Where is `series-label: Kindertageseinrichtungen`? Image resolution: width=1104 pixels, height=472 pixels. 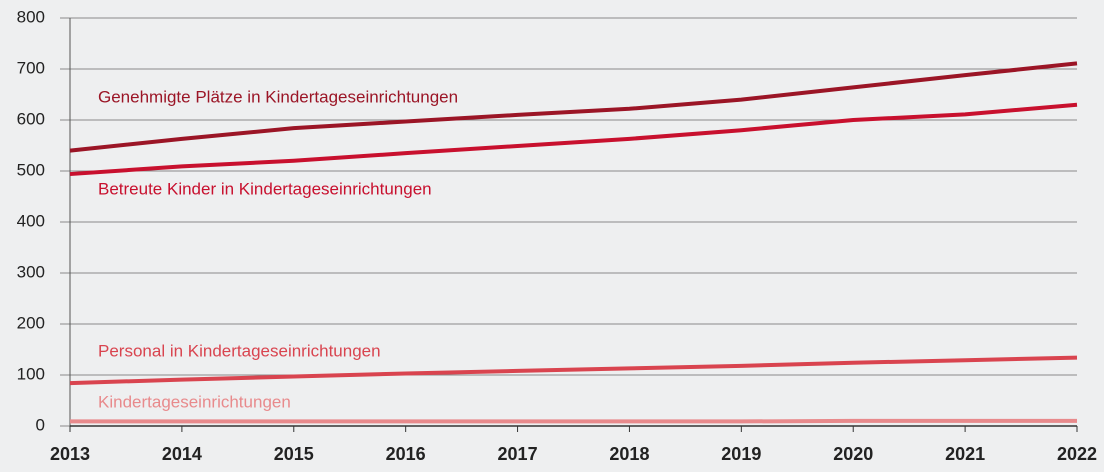
series-label: Kindertageseinrichtungen is located at coordinates (194, 401).